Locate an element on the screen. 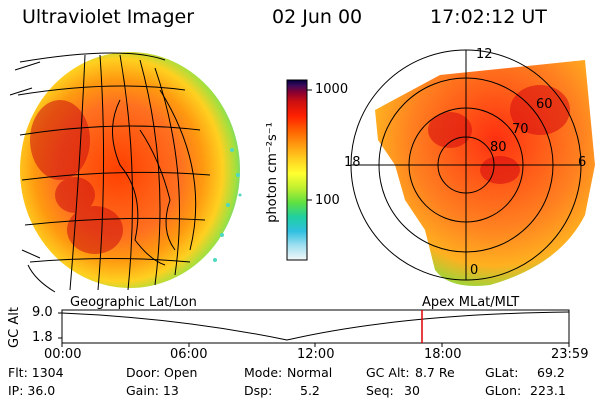 This screenshot has height=400, width=600. x-tick-0000: 00:00 is located at coordinates (63, 354).